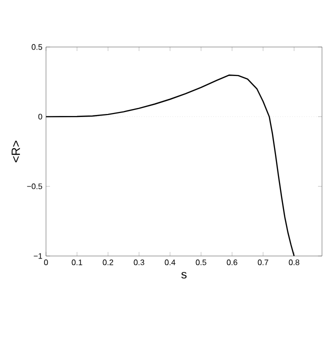 The image size is (330, 338). I want to click on y-axis-title: <R>, so click(16, 151).